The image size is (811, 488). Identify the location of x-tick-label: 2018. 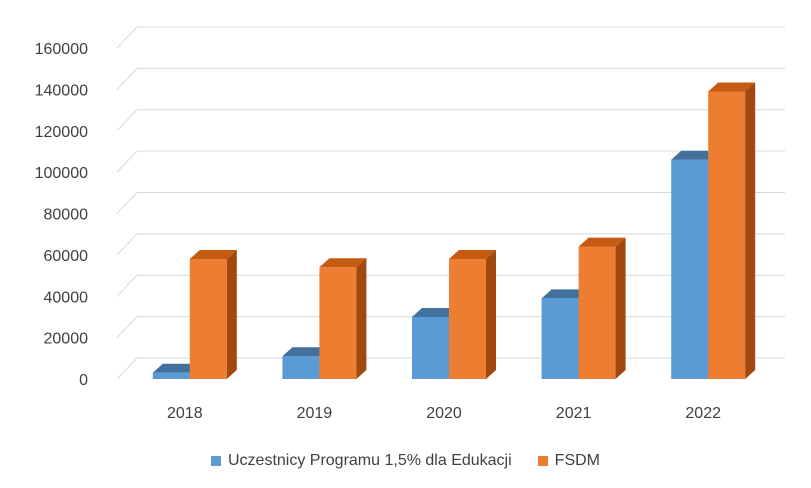
(185, 413).